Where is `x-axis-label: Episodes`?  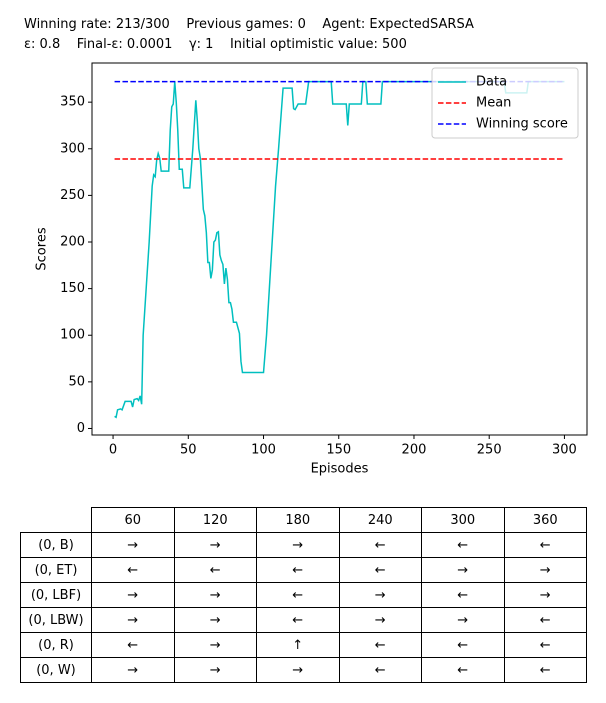
x-axis-label: Episodes is located at coordinates (340, 469).